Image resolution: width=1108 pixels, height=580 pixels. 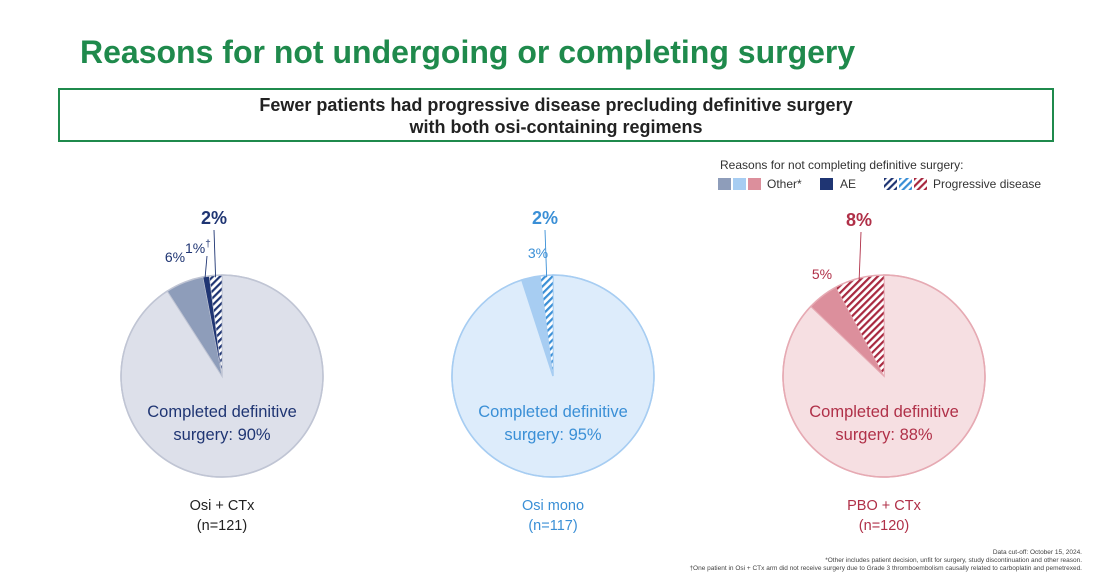 What do you see at coordinates (223, 506) in the screenshot?
I see `group-label-osi-ctx: Osi + CTx` at bounding box center [223, 506].